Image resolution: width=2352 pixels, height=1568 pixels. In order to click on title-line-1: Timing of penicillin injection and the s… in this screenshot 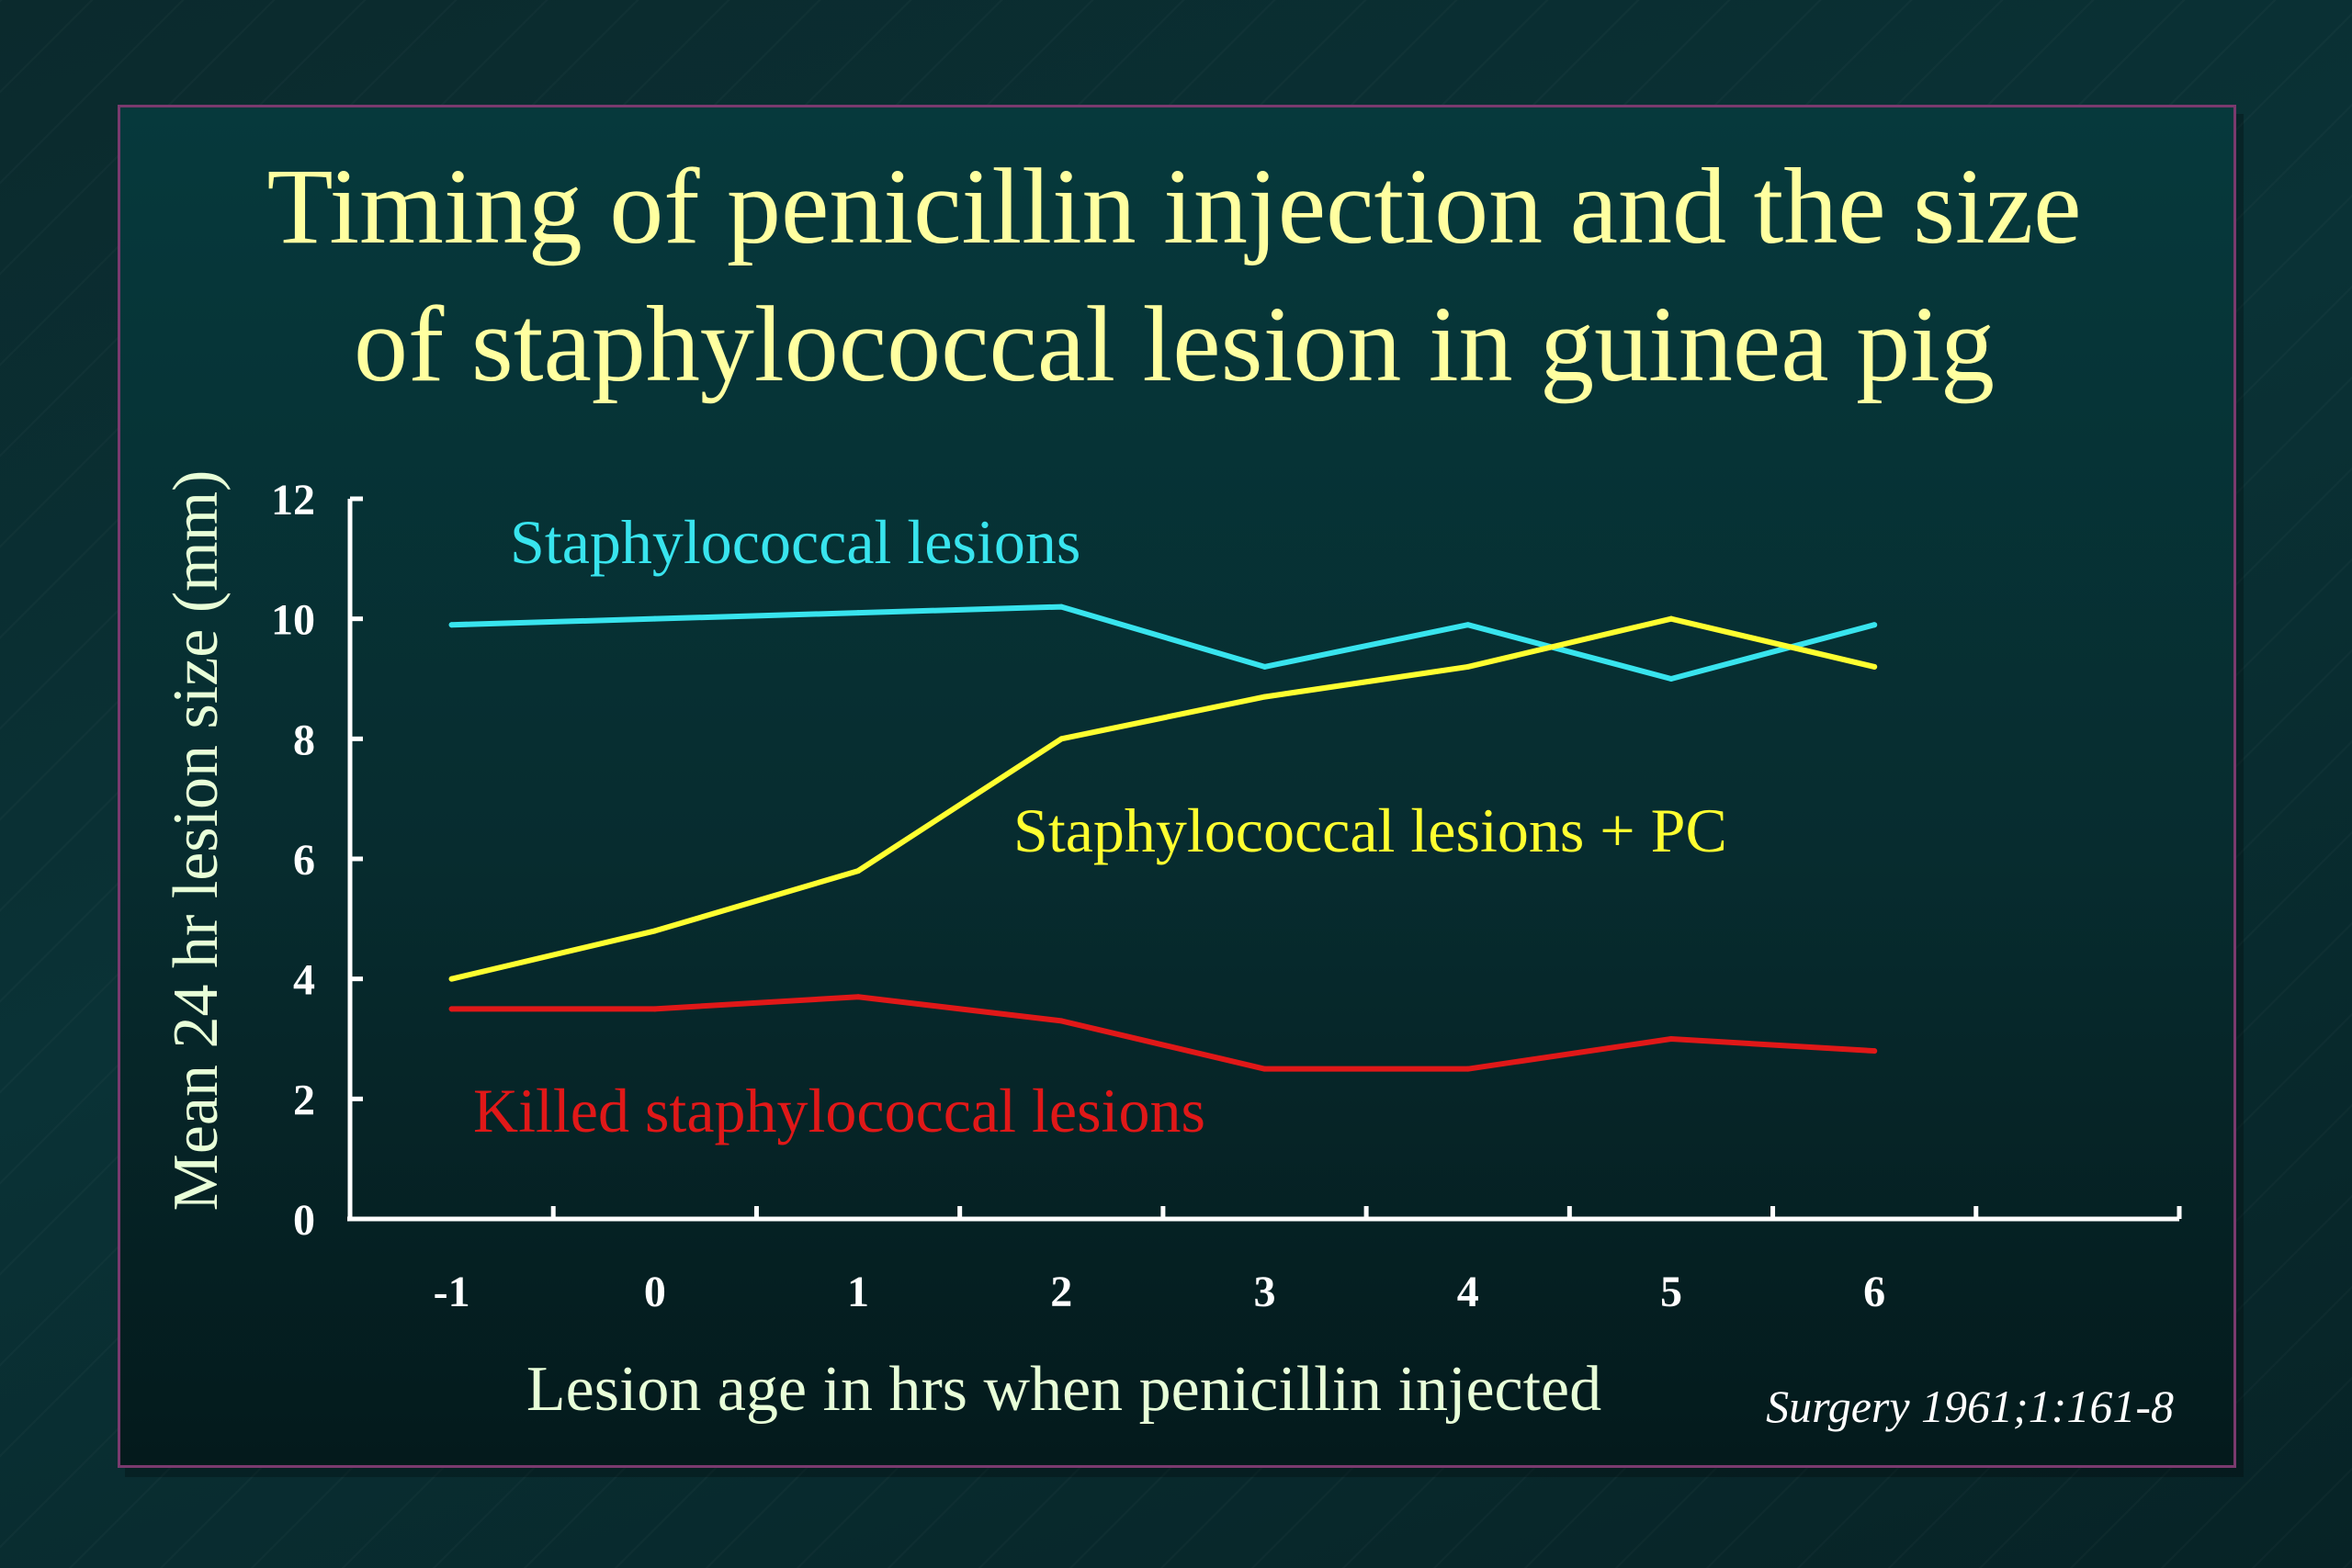, I will do `click(1174, 206)`.